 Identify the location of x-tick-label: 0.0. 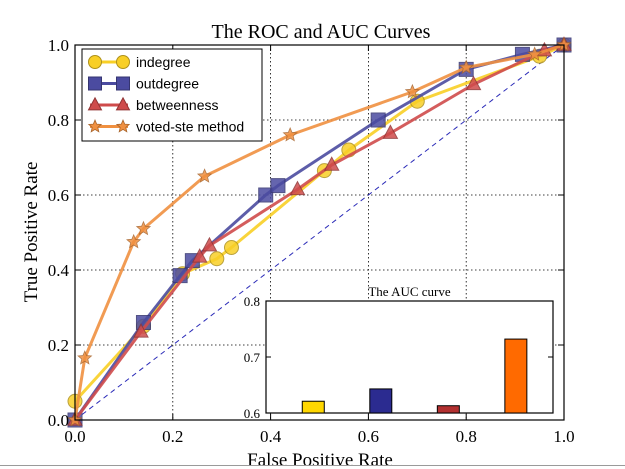
(74, 436).